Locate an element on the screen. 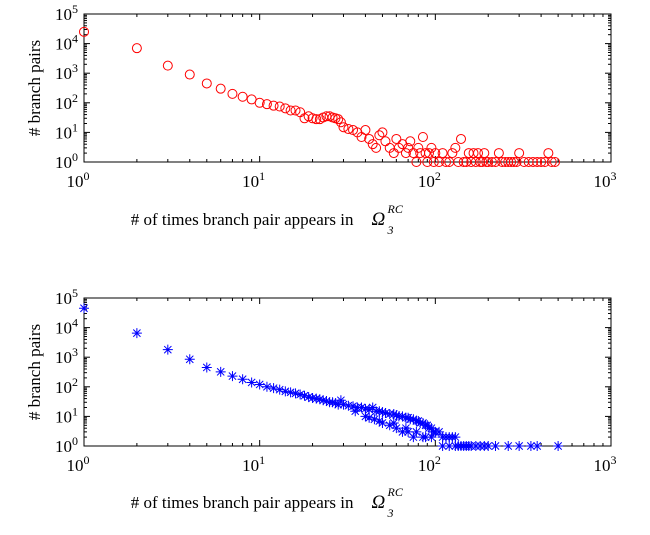 Image resolution: width=650 pixels, height=535 pixels. x-tick-label: 10³ is located at coordinates (605, 464).